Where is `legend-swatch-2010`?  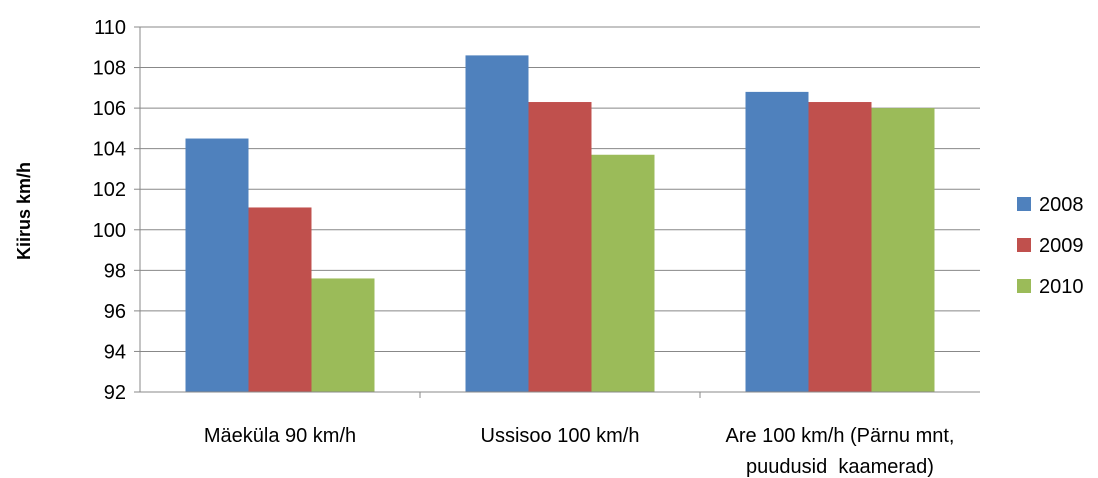
legend-swatch-2010 is located at coordinates (1024, 286).